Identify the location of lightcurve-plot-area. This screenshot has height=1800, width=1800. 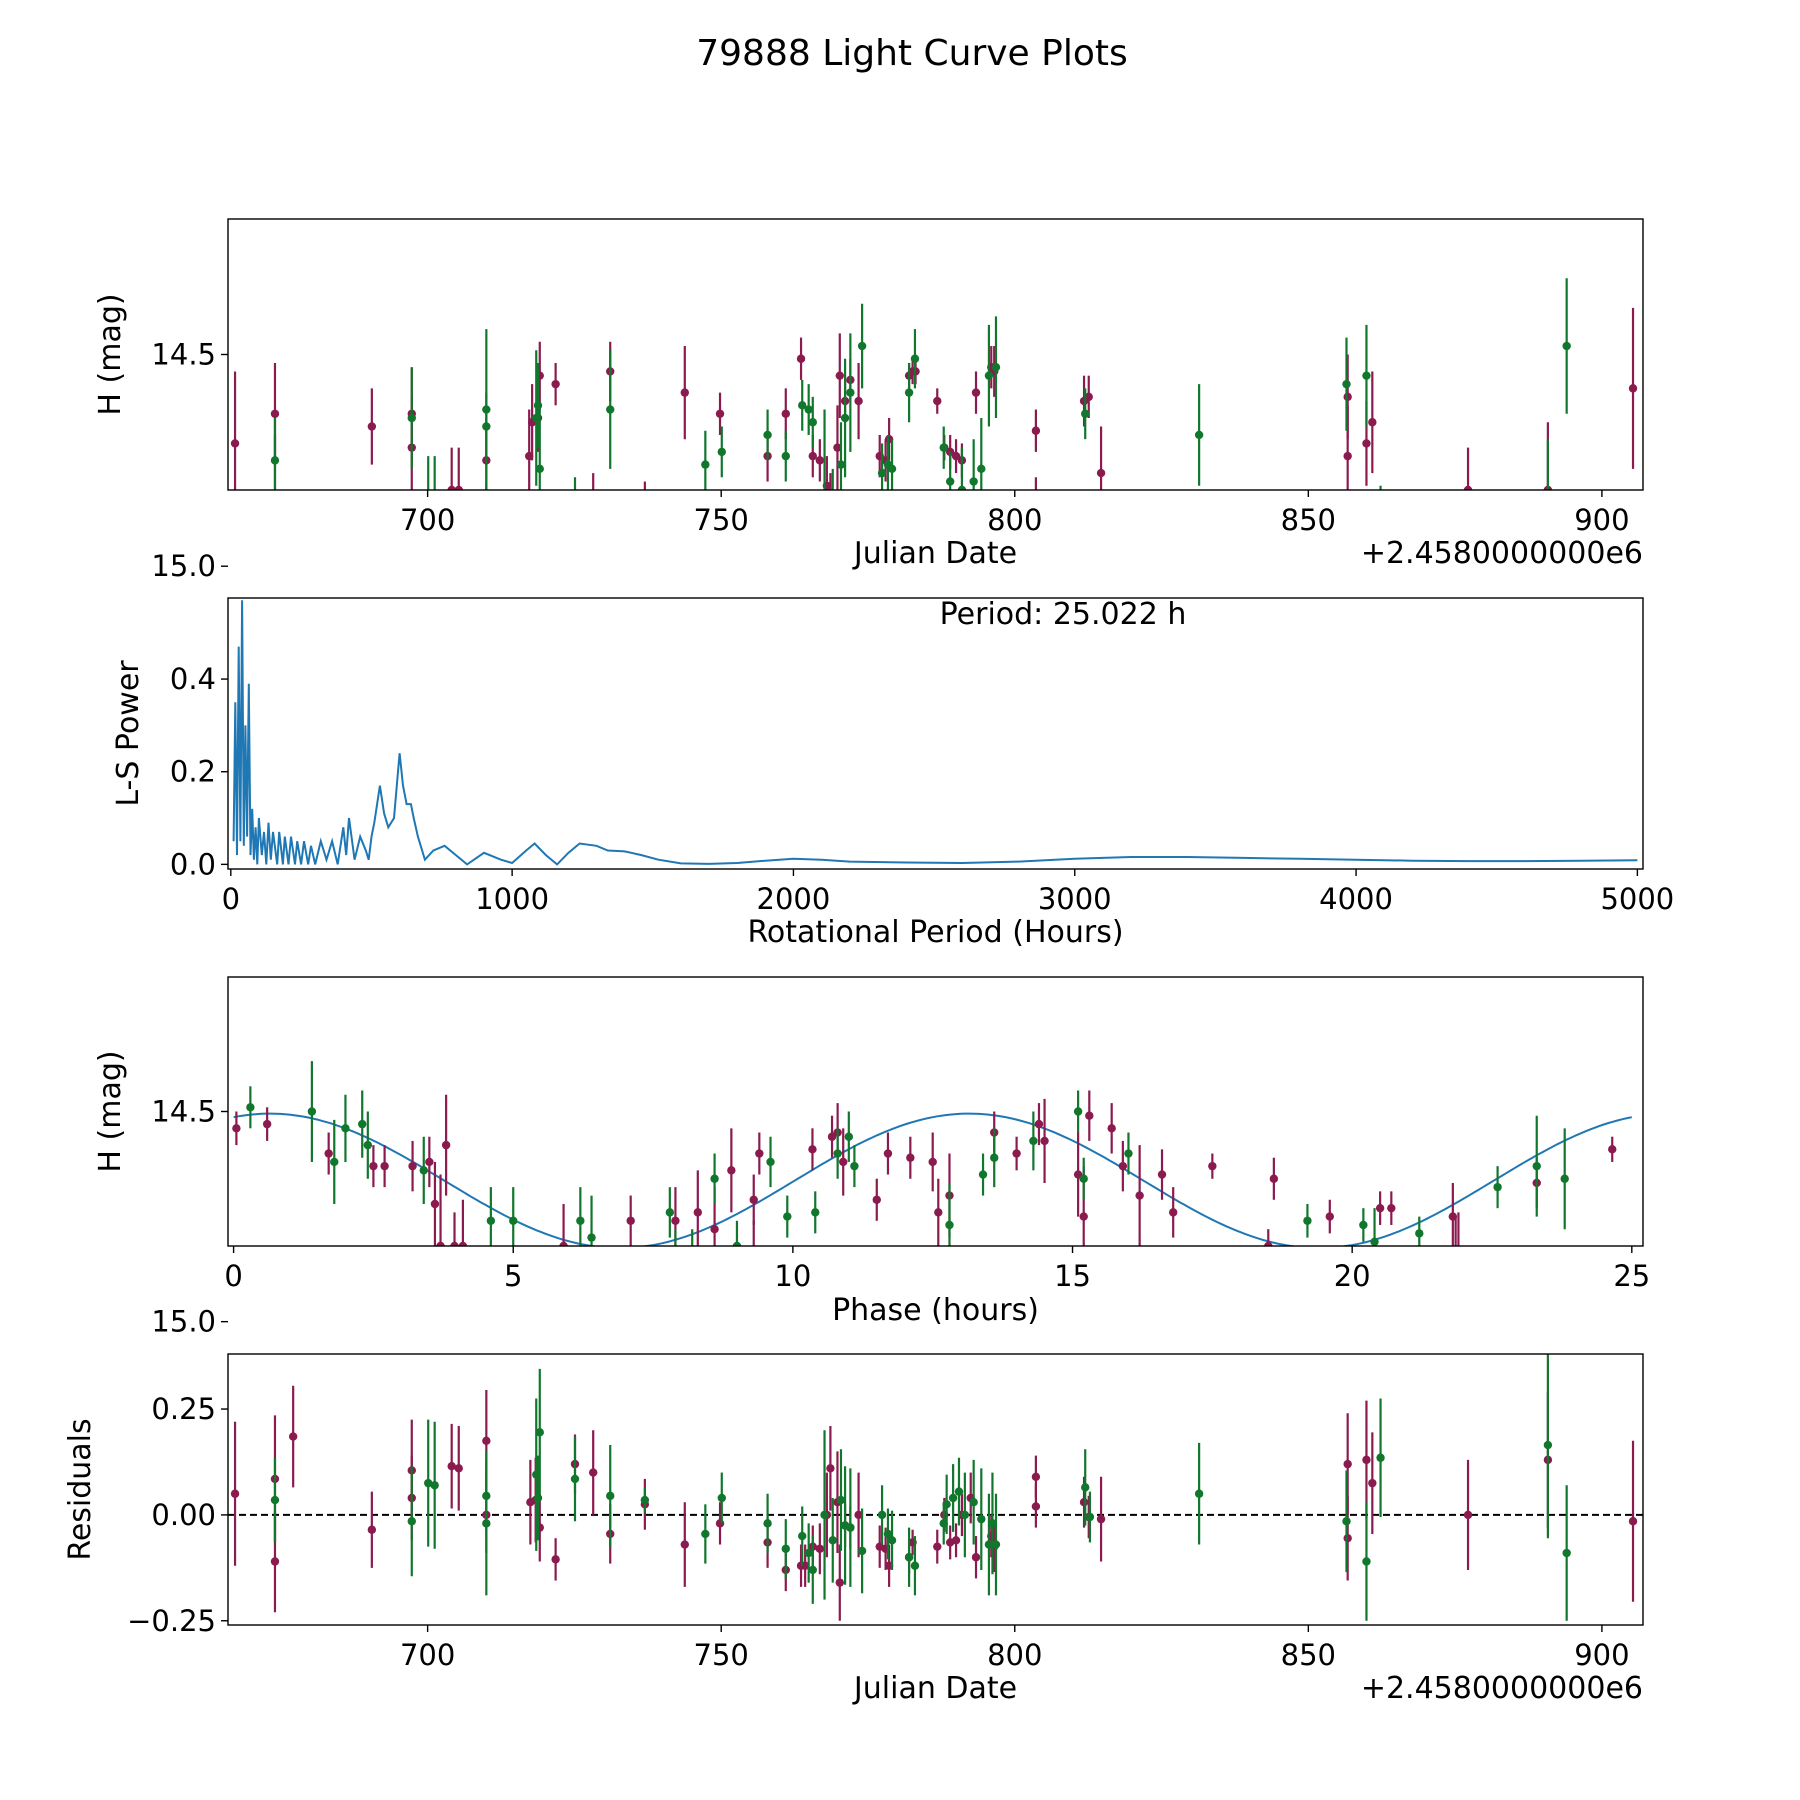
(934, 384).